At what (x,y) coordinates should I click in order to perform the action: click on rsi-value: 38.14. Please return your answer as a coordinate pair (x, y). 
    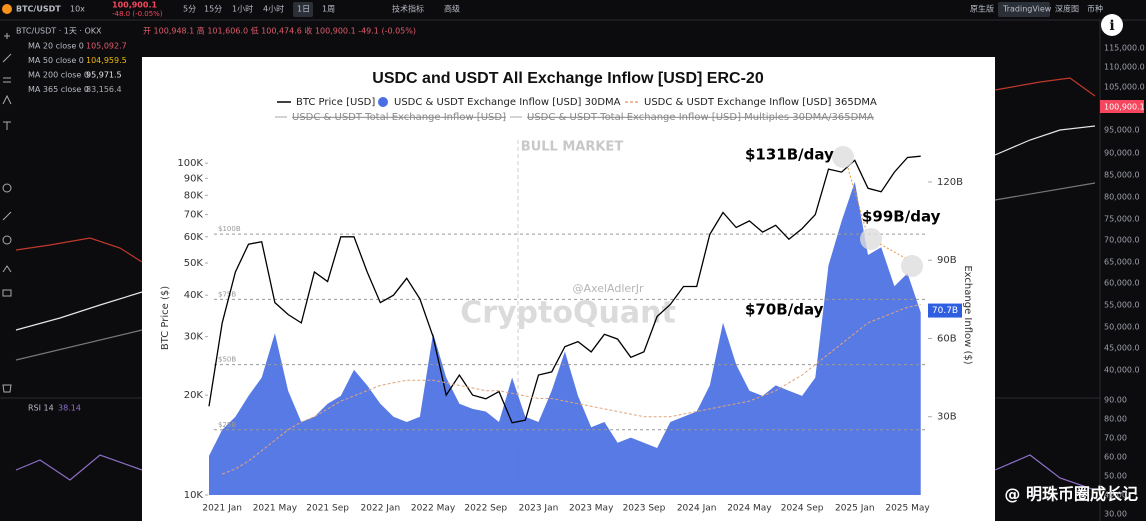
    Looking at the image, I should click on (69, 408).